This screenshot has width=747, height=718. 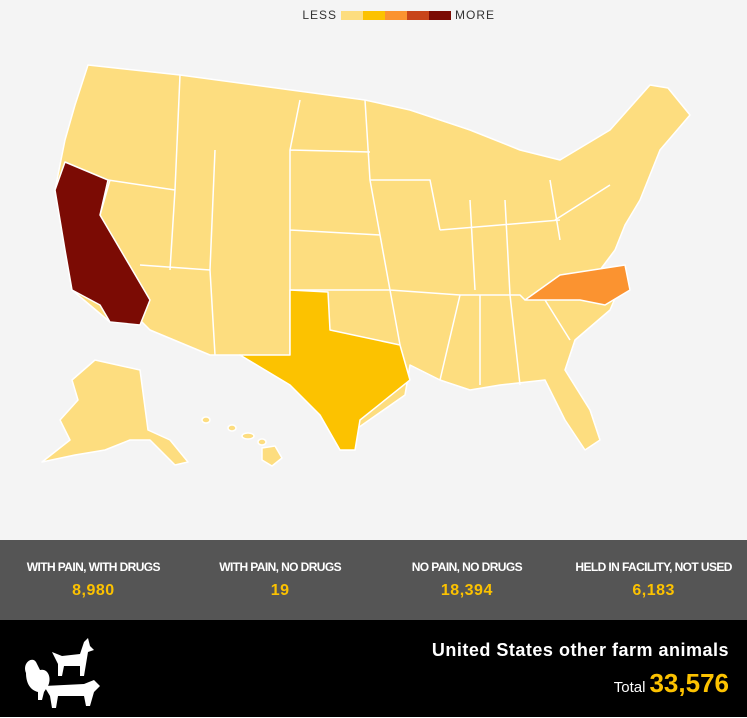 I want to click on stat-label: NO PAIN, NO DRUGS, so click(x=467, y=567).